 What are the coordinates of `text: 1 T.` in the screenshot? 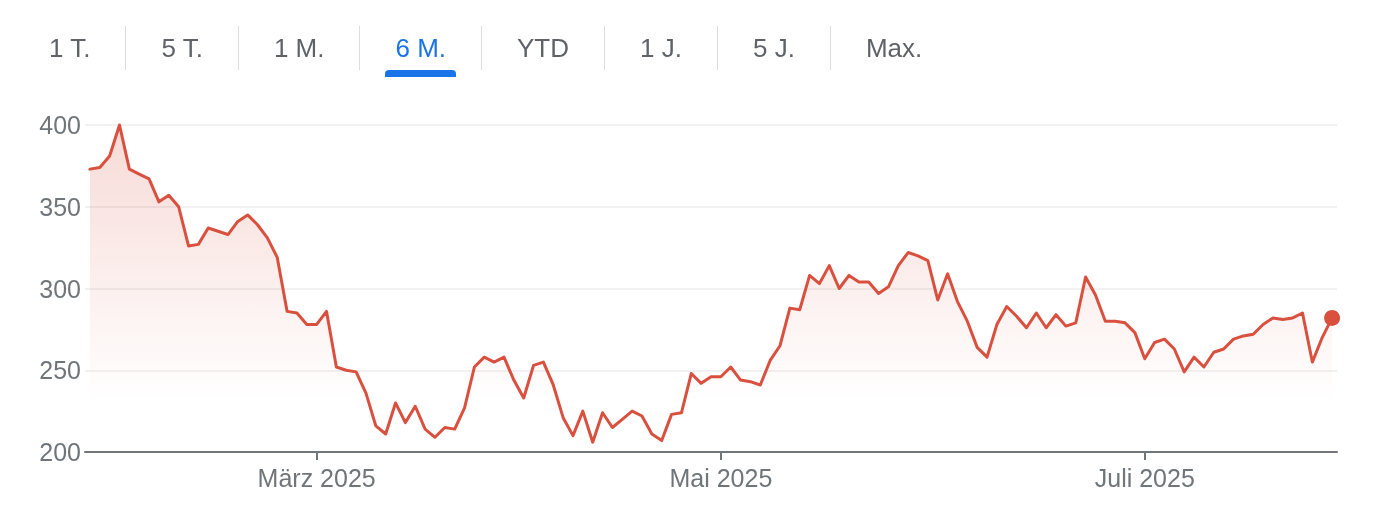 It's located at (70, 48).